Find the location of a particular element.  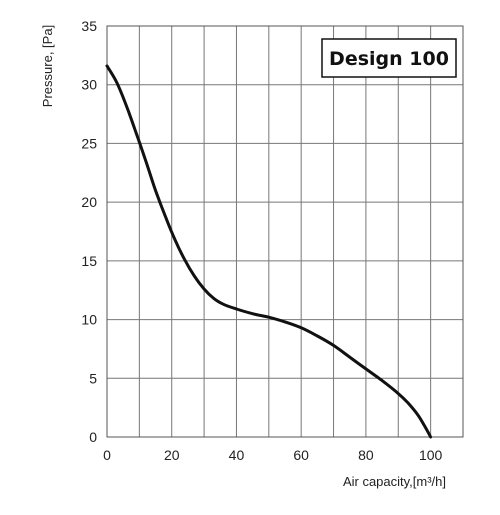

x-tick-label: 40 is located at coordinates (237, 455).